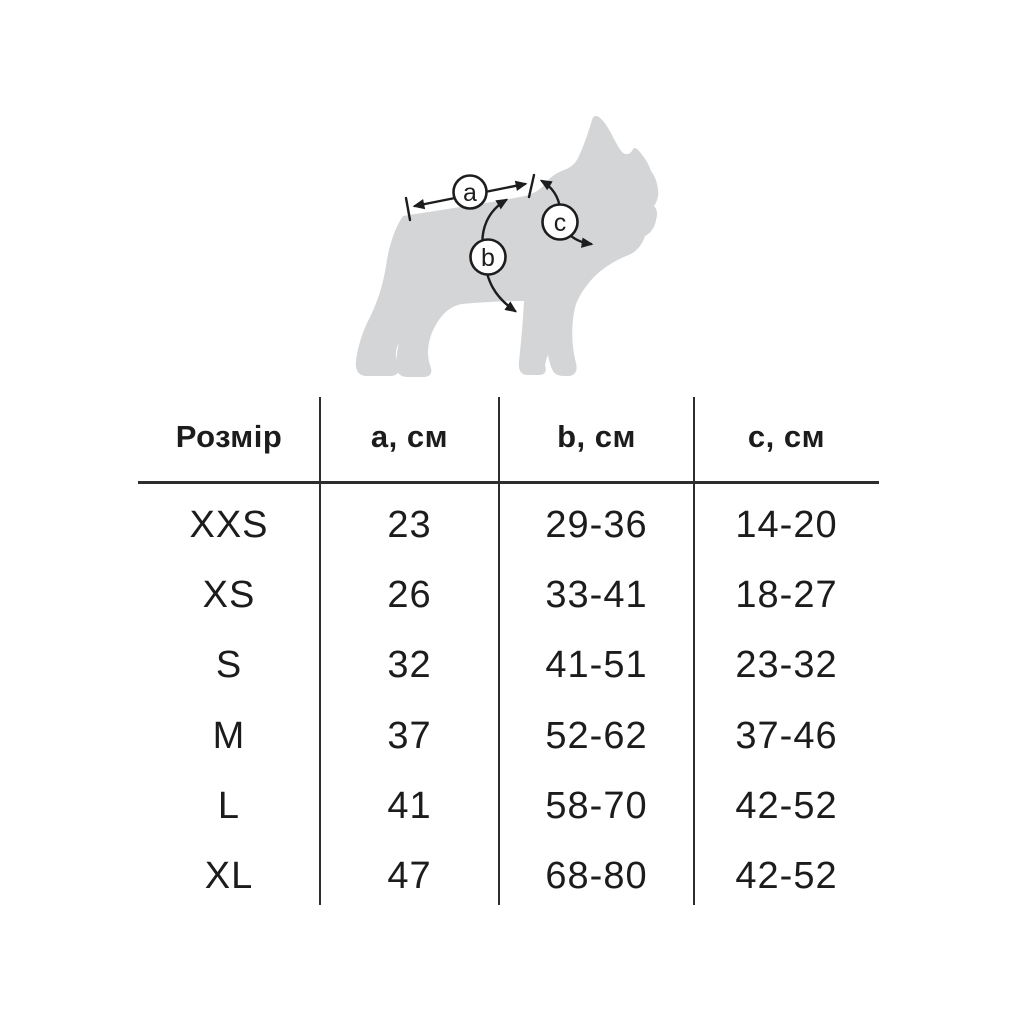 Image resolution: width=1024 pixels, height=1024 pixels. I want to click on cell-s-a: 32, so click(409, 665).